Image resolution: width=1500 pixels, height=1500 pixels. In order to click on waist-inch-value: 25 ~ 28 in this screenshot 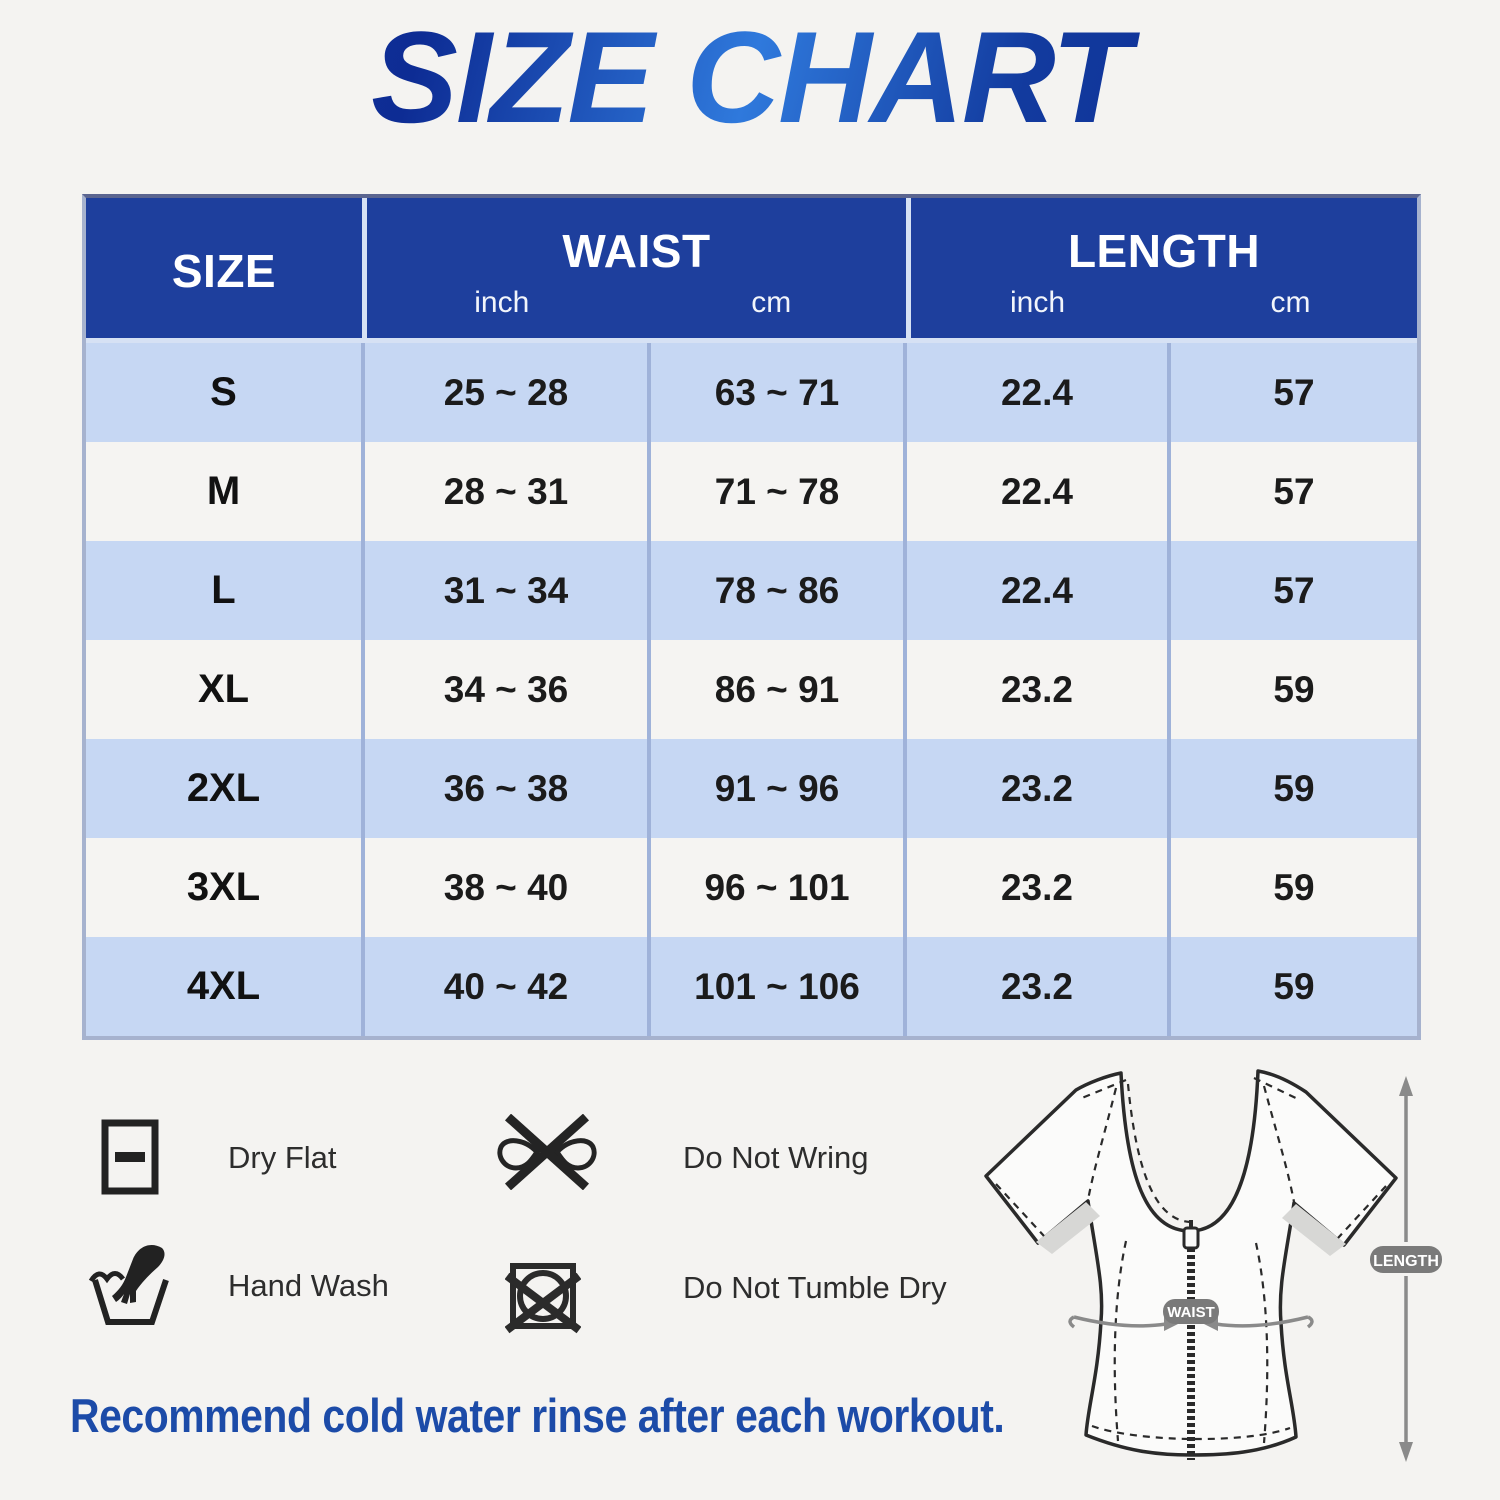, I will do `click(508, 392)`.